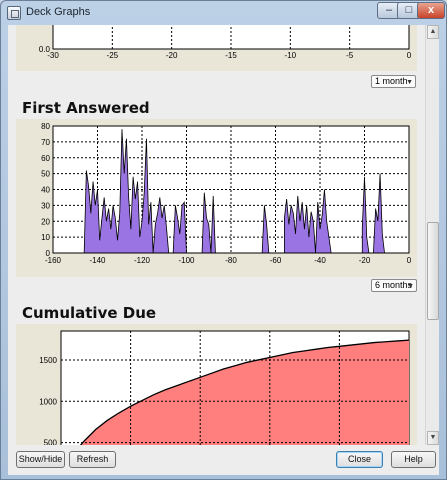 The height and width of the screenshot is (480, 447). Describe the element at coordinates (142, 260) in the screenshot. I see `x-tick-label: -120` at that location.